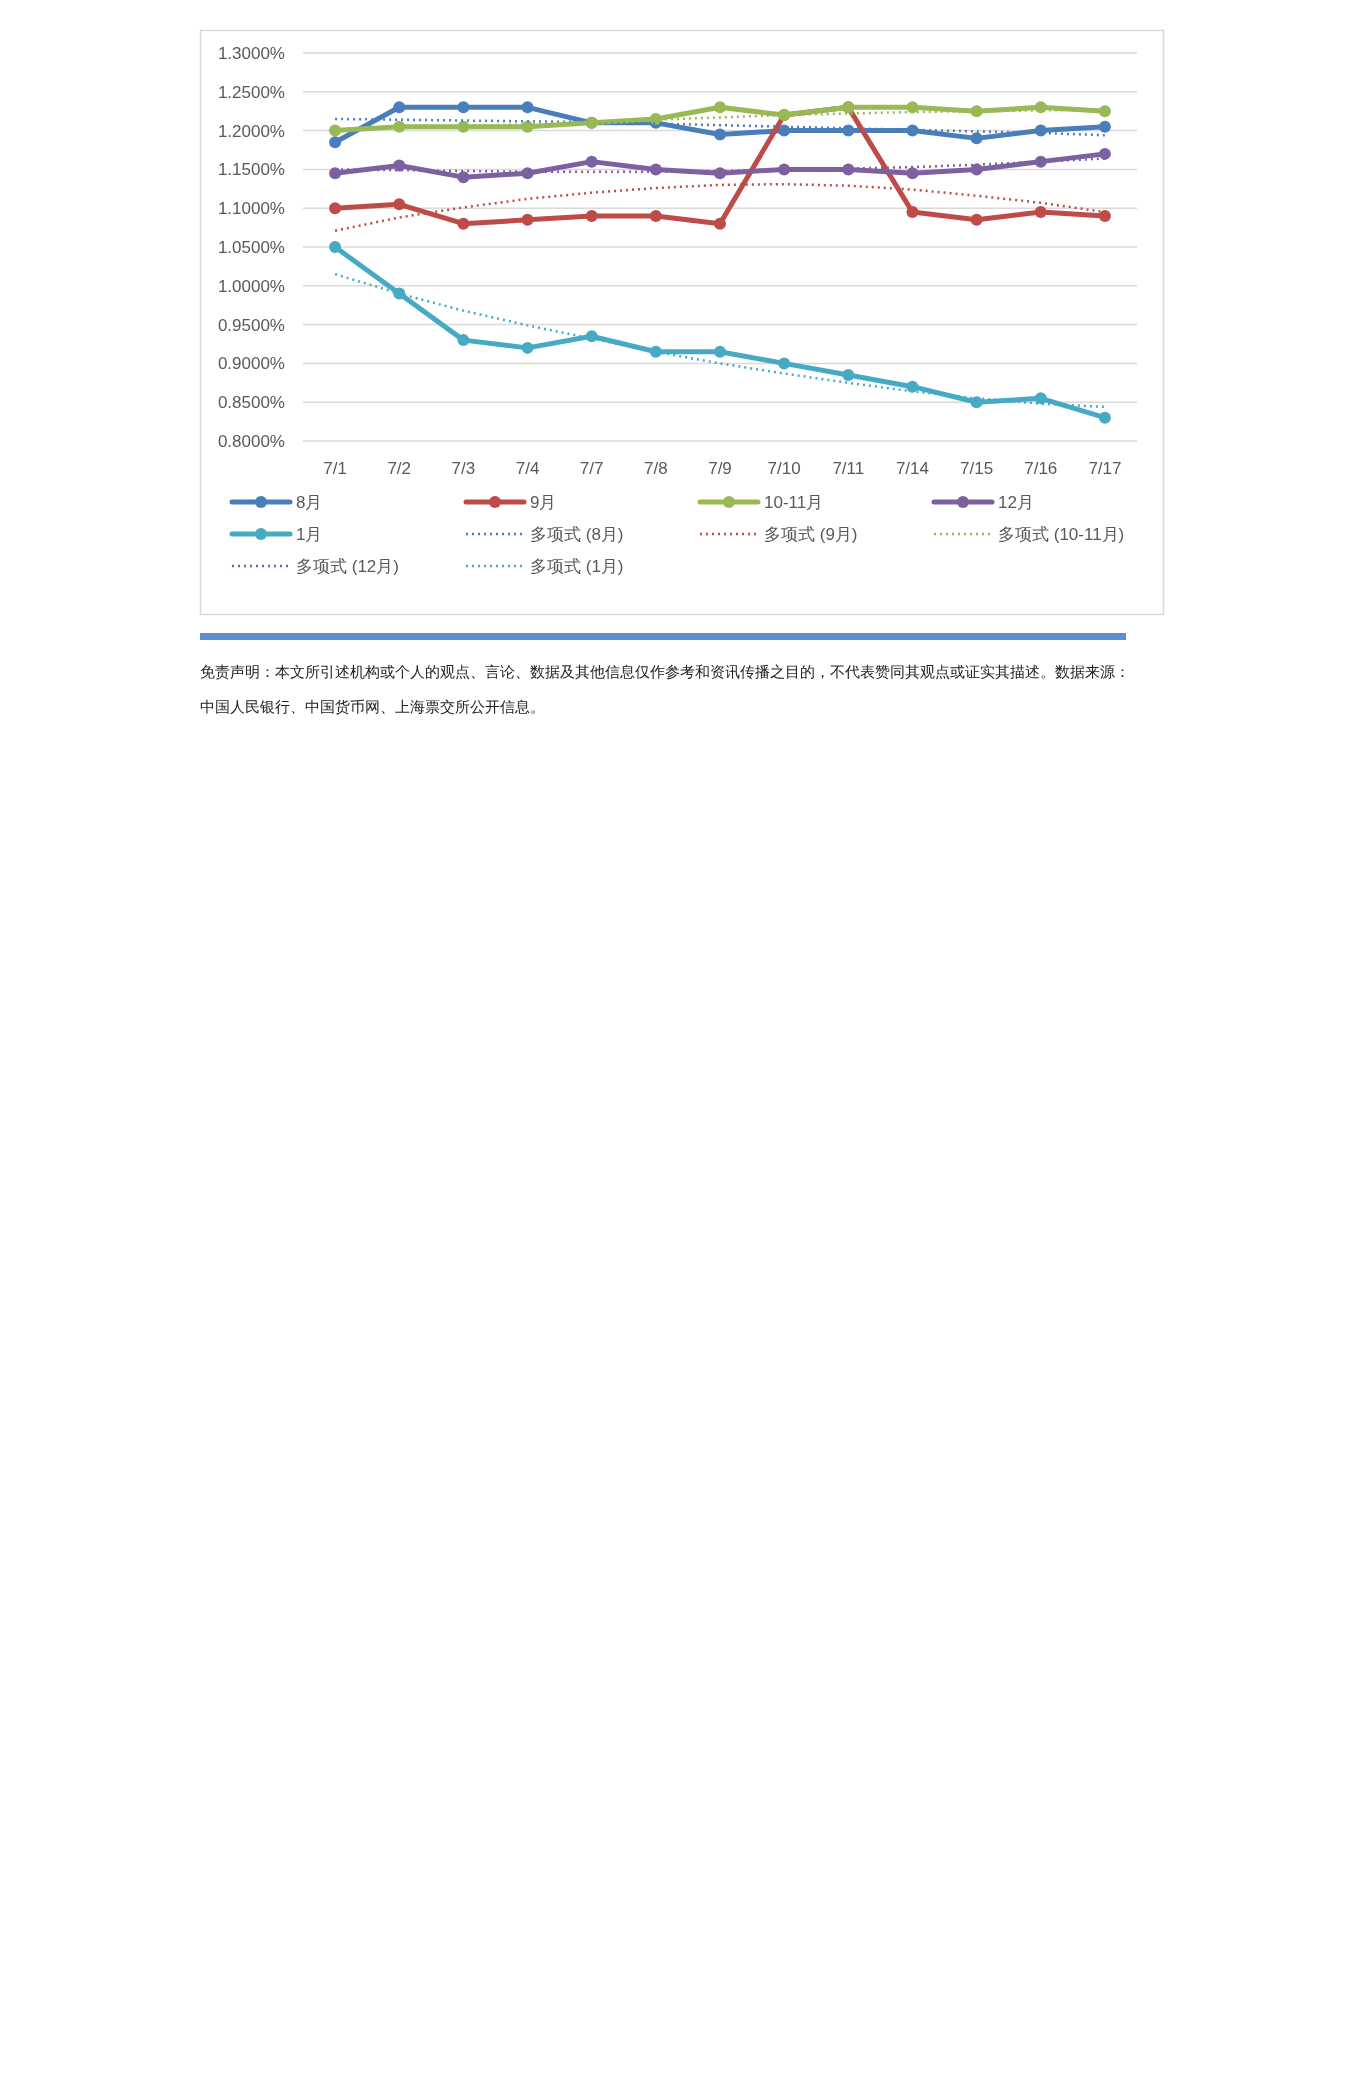  What do you see at coordinates (251, 441) in the screenshot?
I see `y-tick-label: 0.8000%` at bounding box center [251, 441].